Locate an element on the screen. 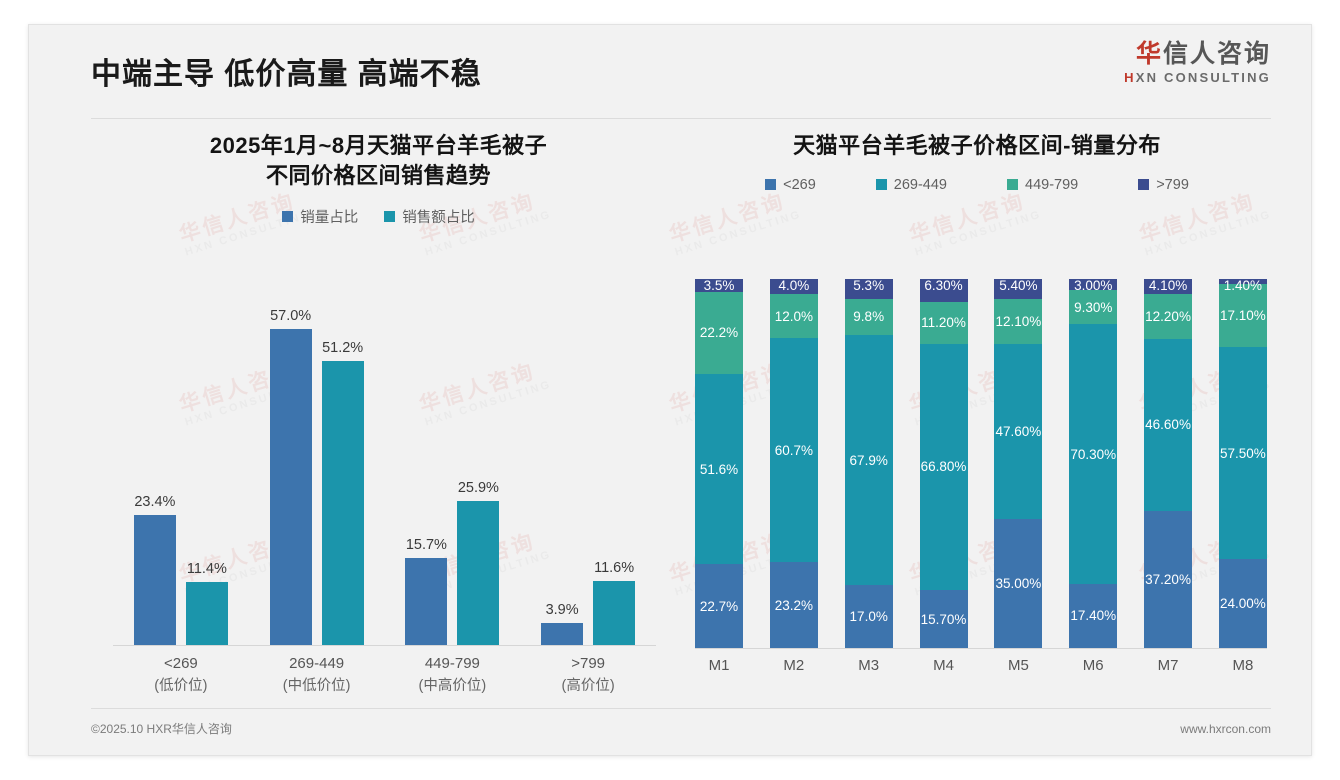 This screenshot has height=780, width=1340. stacked-bar-column: 5.3% 9.8% 67.9% 17.0% is located at coordinates (868, 463).